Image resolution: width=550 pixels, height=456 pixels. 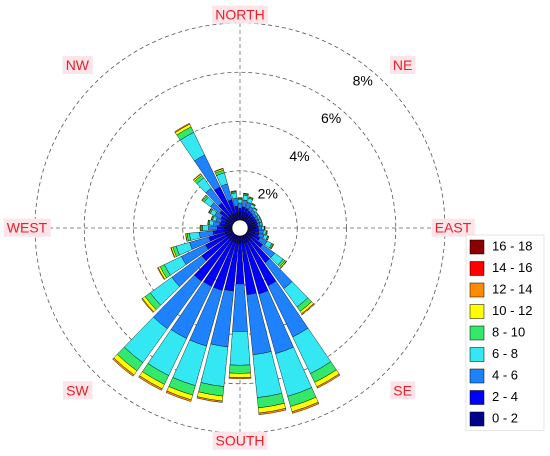 I want to click on ring-label: 8%, so click(x=363, y=80).